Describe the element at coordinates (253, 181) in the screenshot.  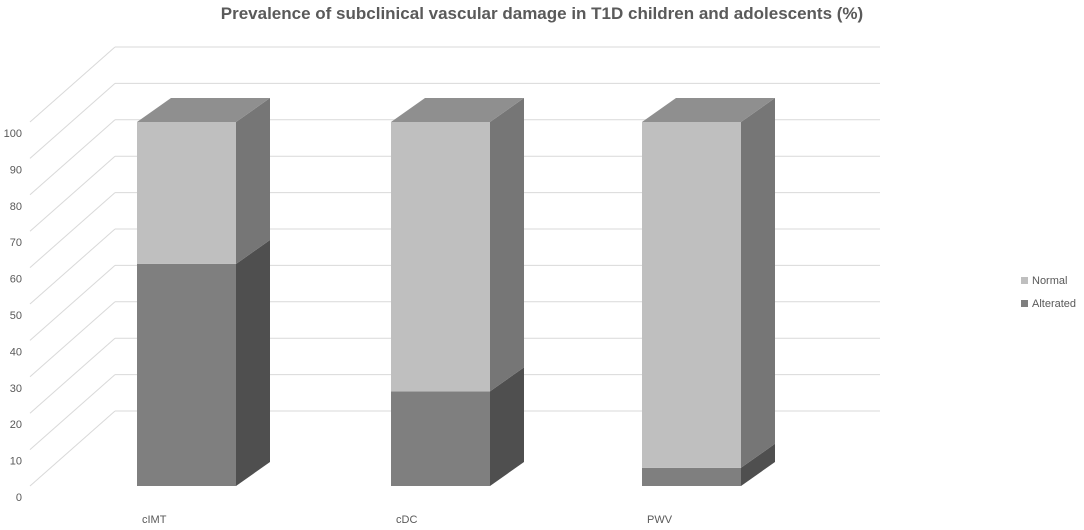
I see `bar-side-cIMT-normal` at that location.